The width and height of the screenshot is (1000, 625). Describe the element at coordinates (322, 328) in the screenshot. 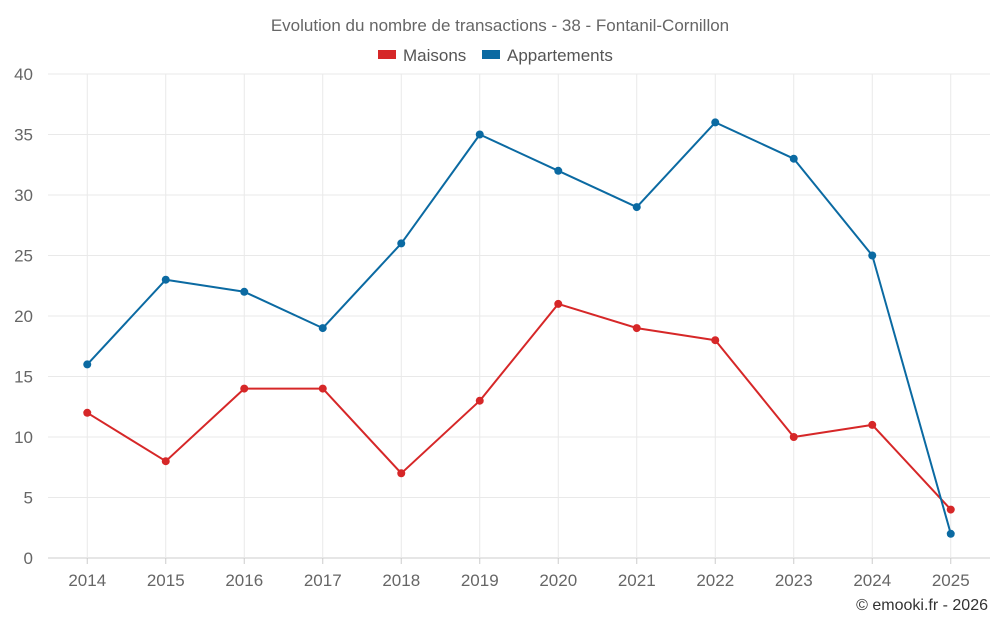

I see `data-point-appartements-2017` at that location.